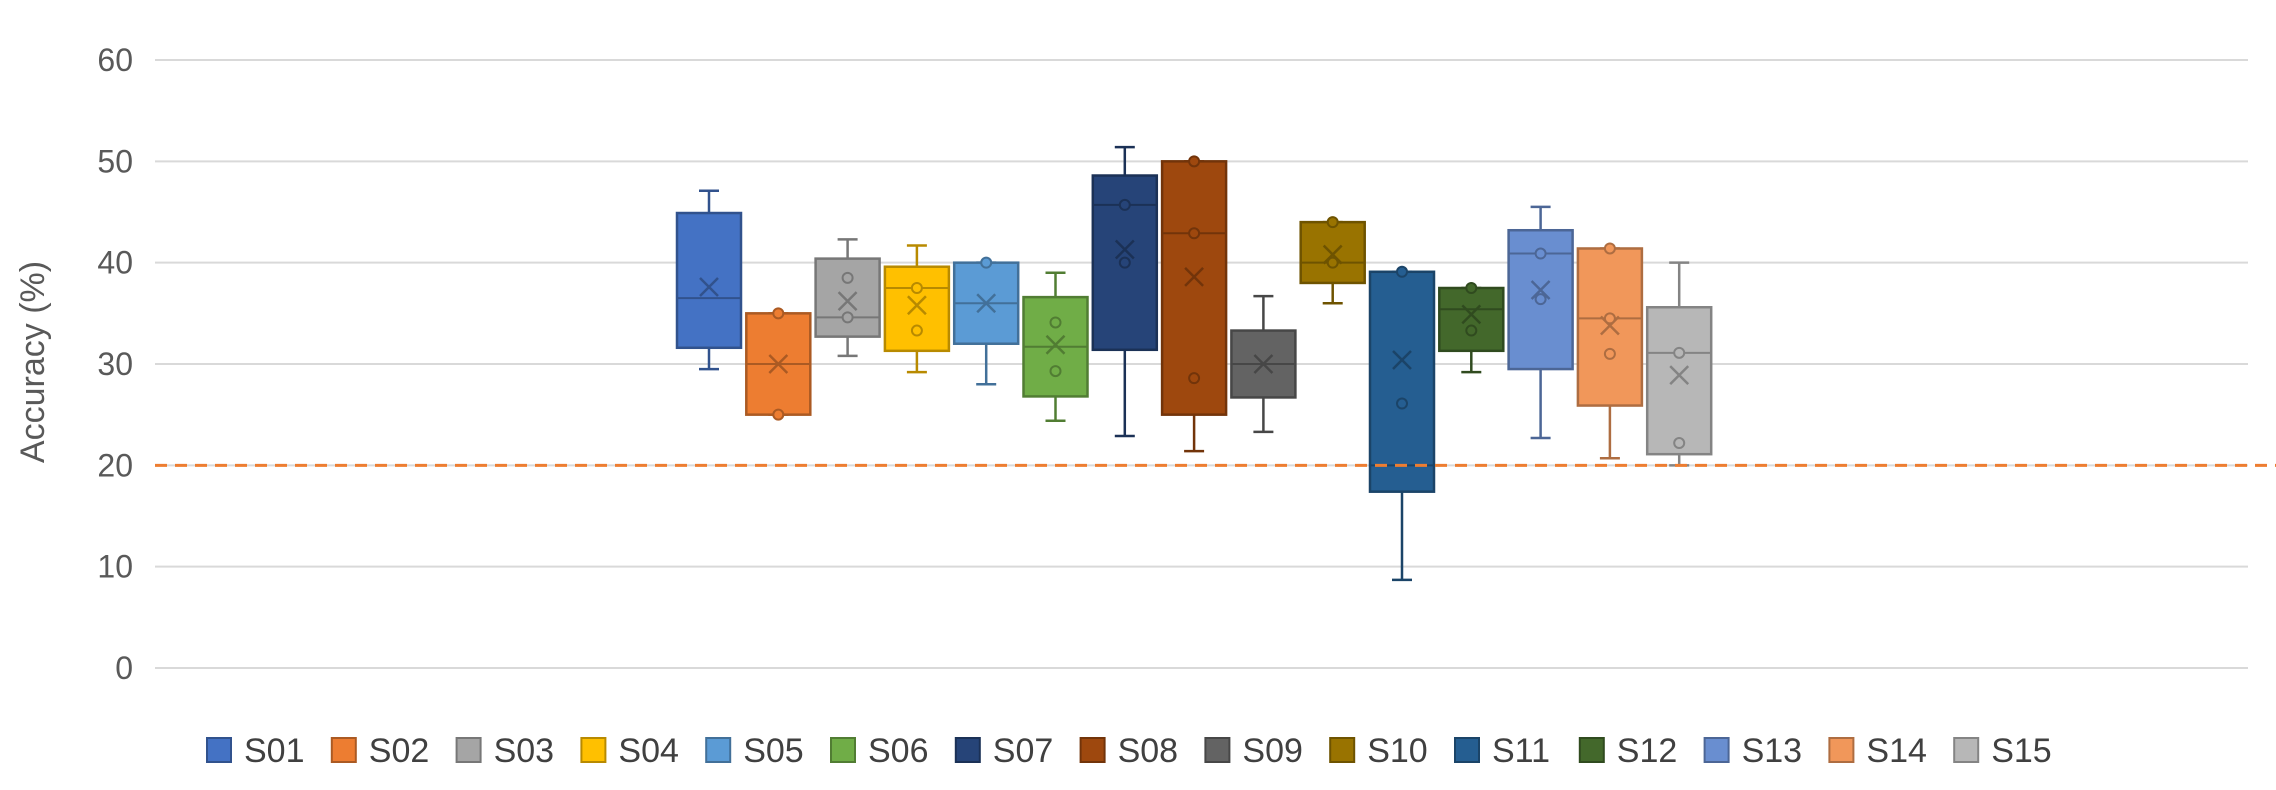  I want to click on y-axis-title: Accuracy (%), so click(33, 362).